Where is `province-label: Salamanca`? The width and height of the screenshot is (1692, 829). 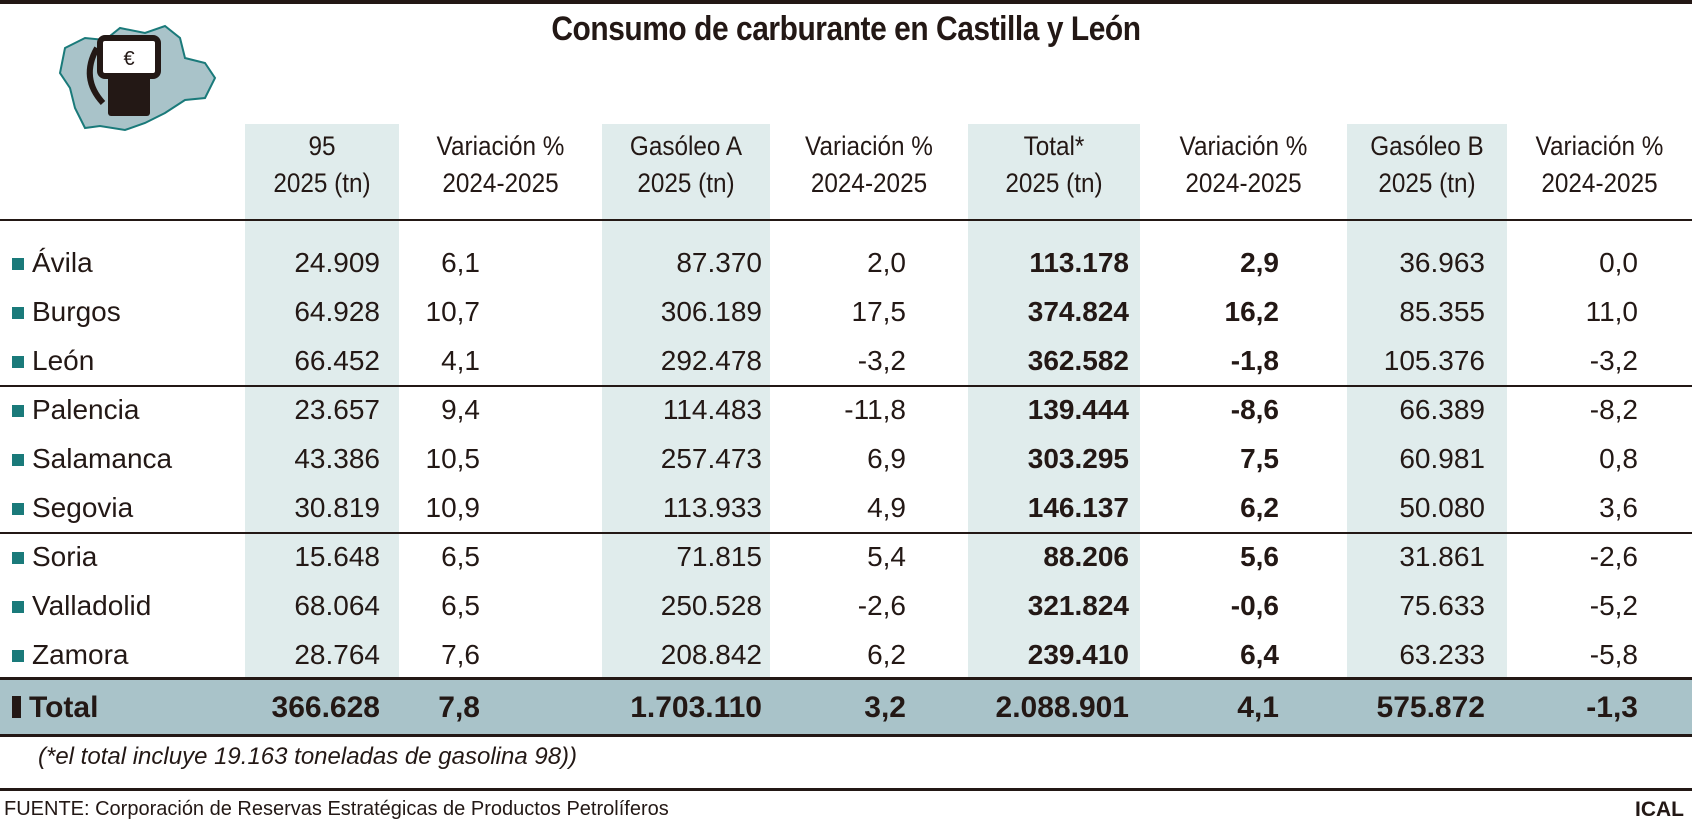
province-label: Salamanca is located at coordinates (102, 458).